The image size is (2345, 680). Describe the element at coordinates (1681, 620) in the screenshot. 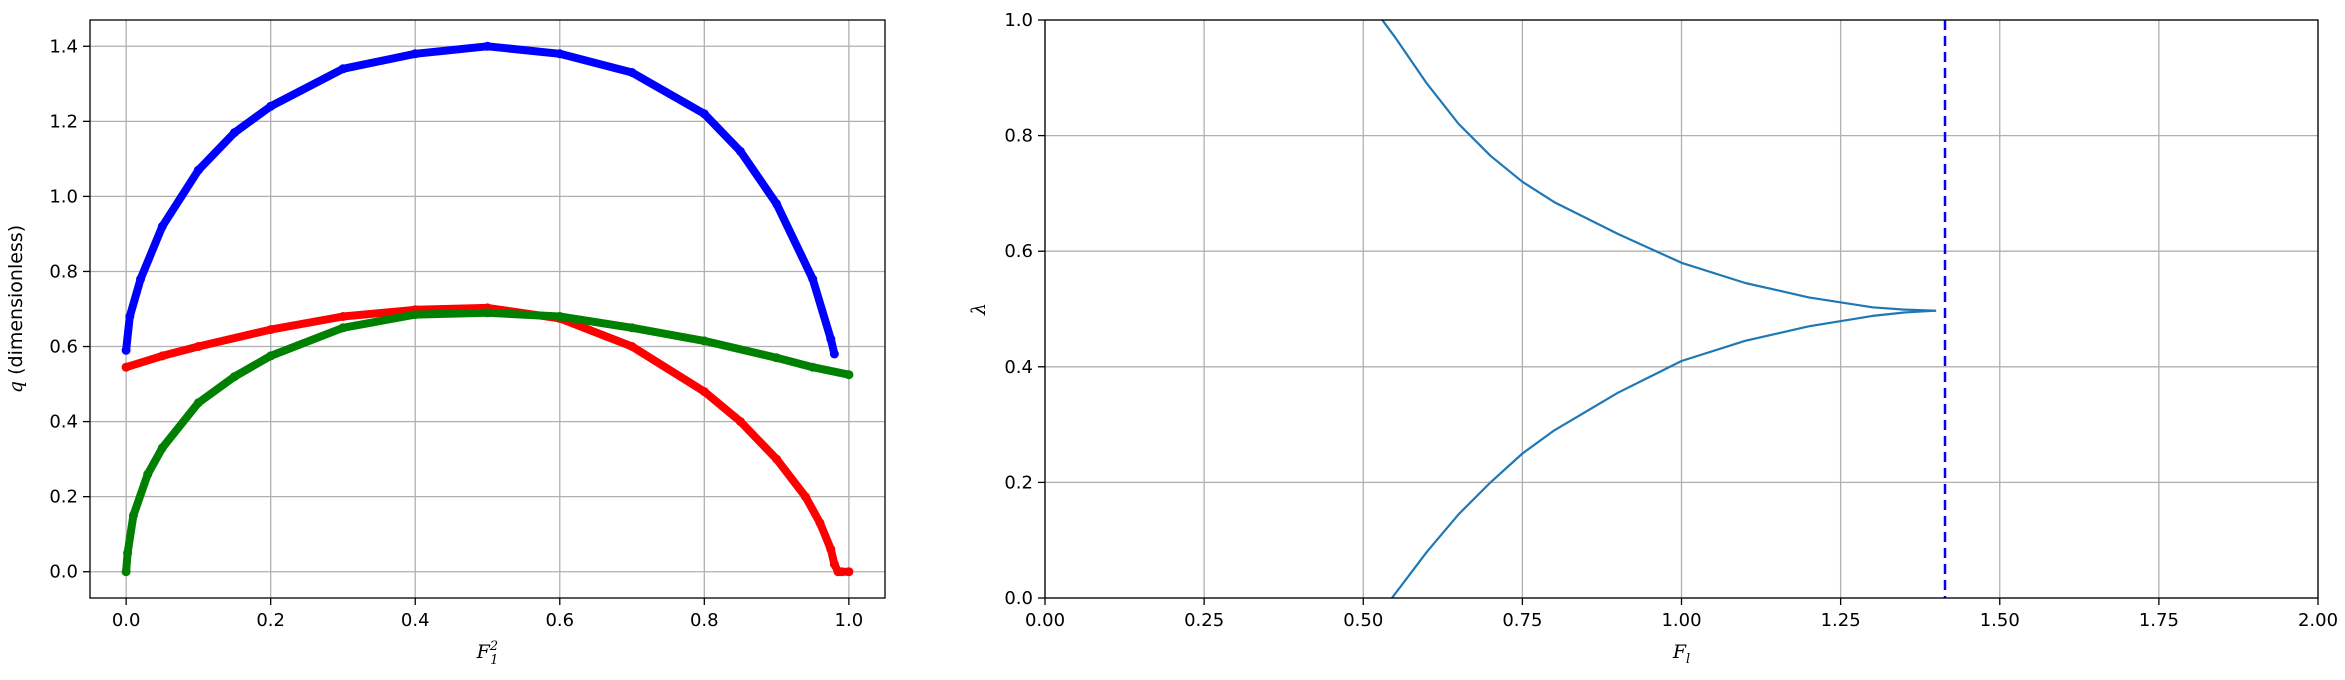

I see `right-x-tick-label: 1.00` at that location.